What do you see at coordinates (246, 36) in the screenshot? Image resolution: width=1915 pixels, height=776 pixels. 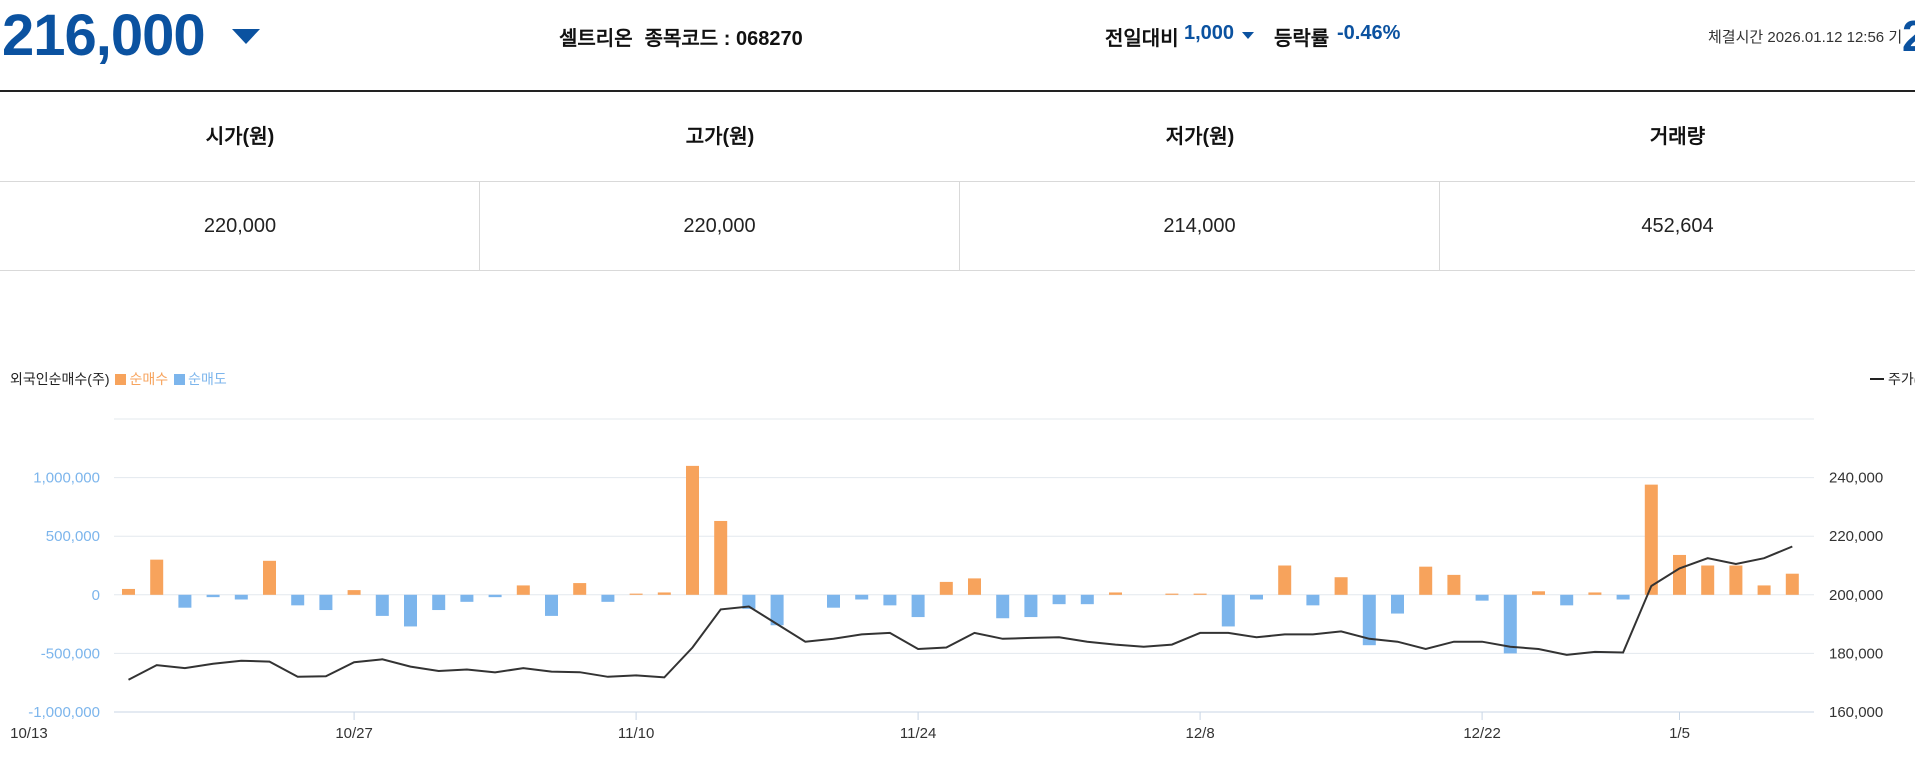 I see `price-down-arrow-icon` at bounding box center [246, 36].